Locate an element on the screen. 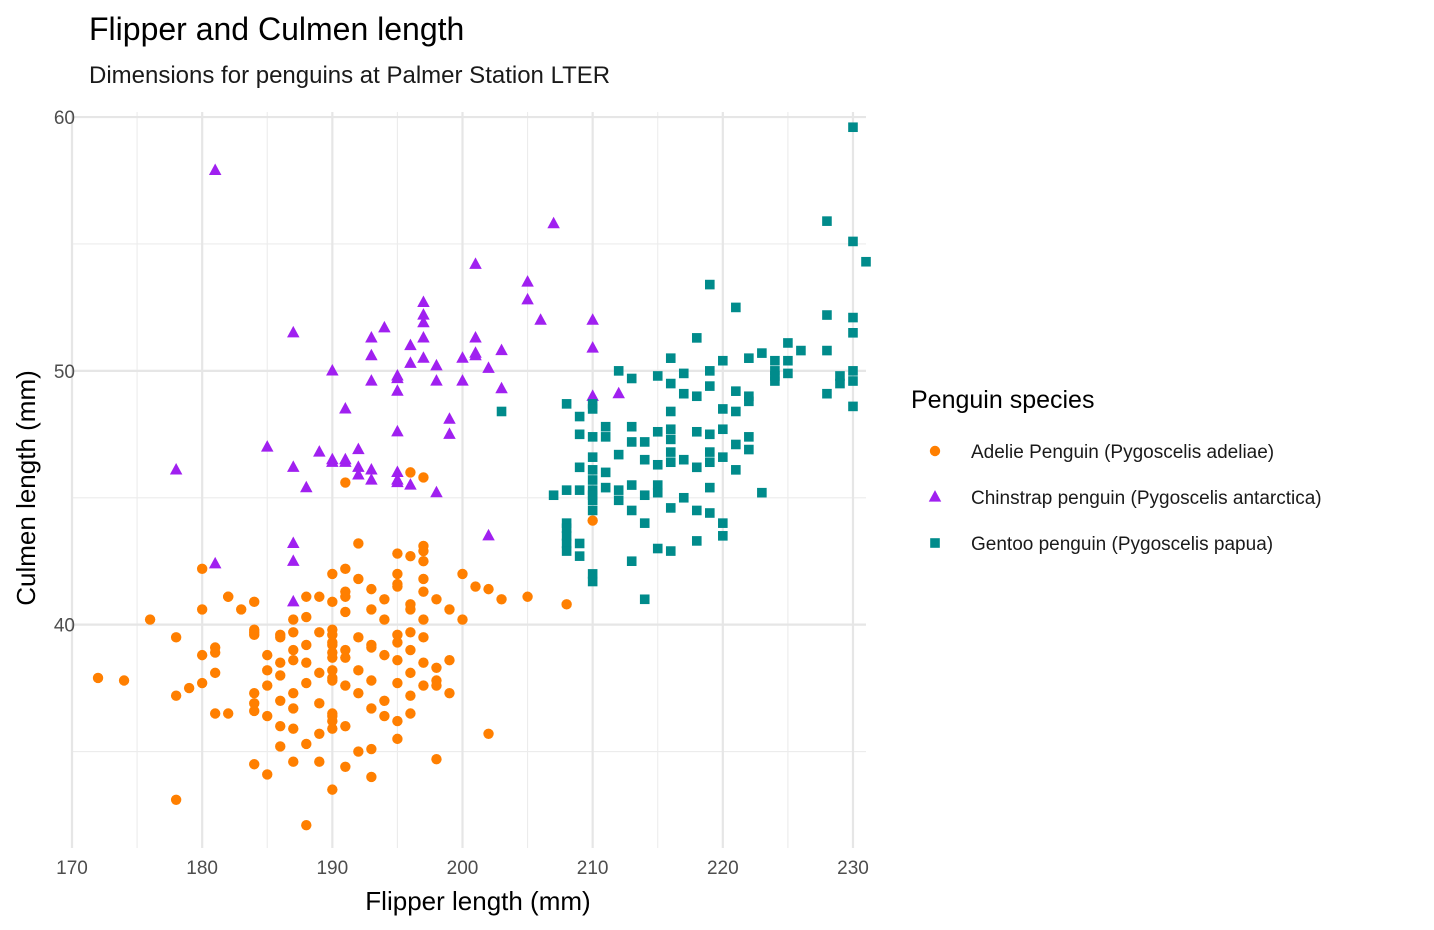 The width and height of the screenshot is (1434, 930). chart-title: Flipper and Culmen length is located at coordinates (276, 29).